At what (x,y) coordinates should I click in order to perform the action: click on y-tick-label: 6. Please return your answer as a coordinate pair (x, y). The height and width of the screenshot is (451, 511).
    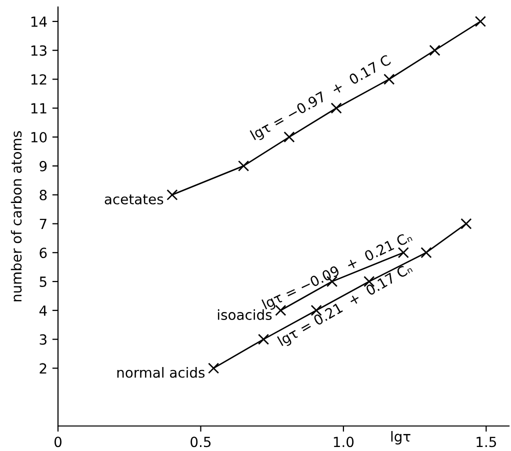
    Looking at the image, I should click on (43, 253).